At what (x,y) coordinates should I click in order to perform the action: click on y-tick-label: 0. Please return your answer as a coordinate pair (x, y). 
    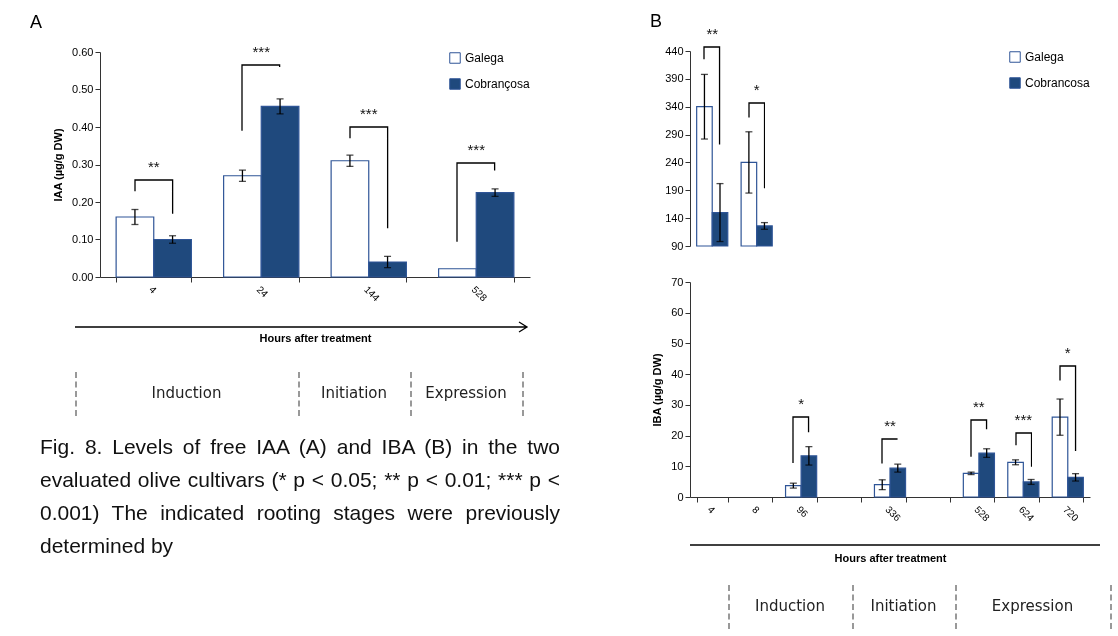
    Looking at the image, I should click on (680, 496).